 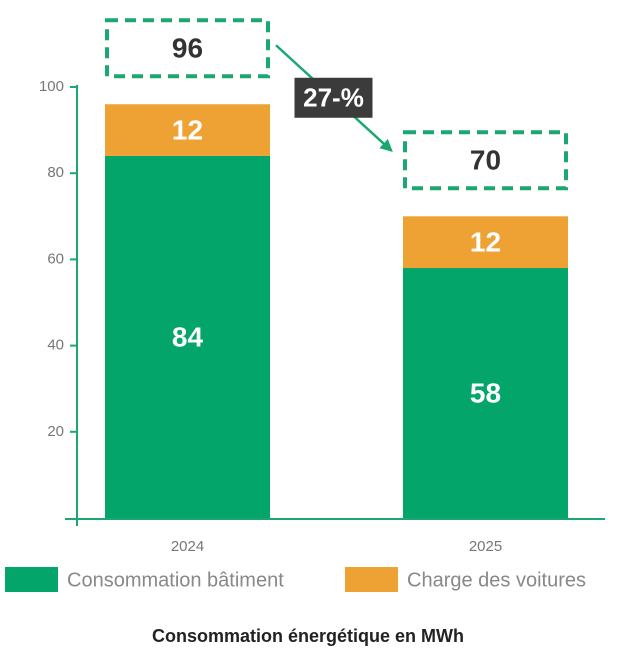 I want to click on legend-label: Charge des voitures, so click(x=496, y=580).